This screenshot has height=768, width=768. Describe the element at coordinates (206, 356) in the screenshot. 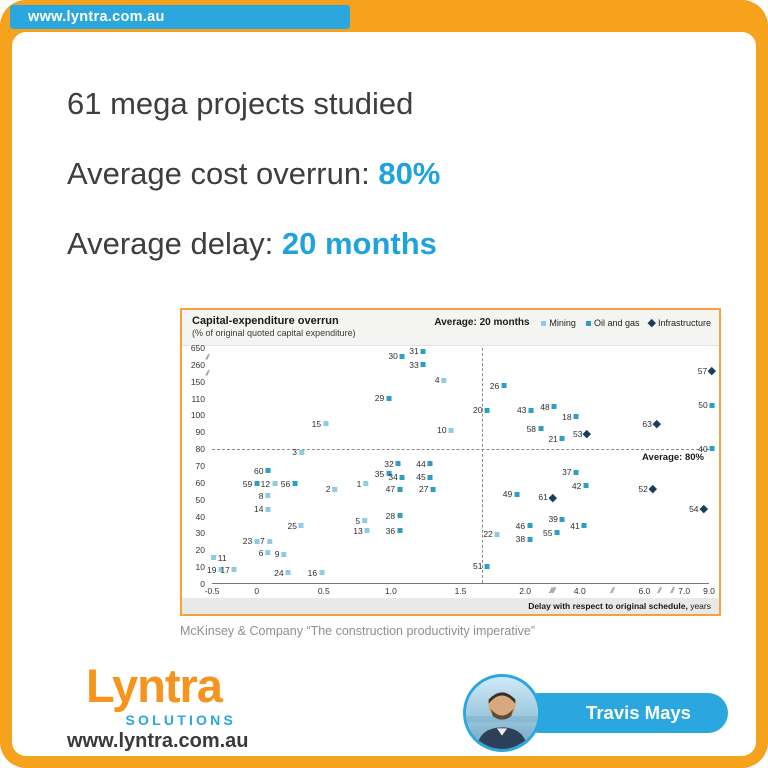

I see `y-axis-break: //` at that location.